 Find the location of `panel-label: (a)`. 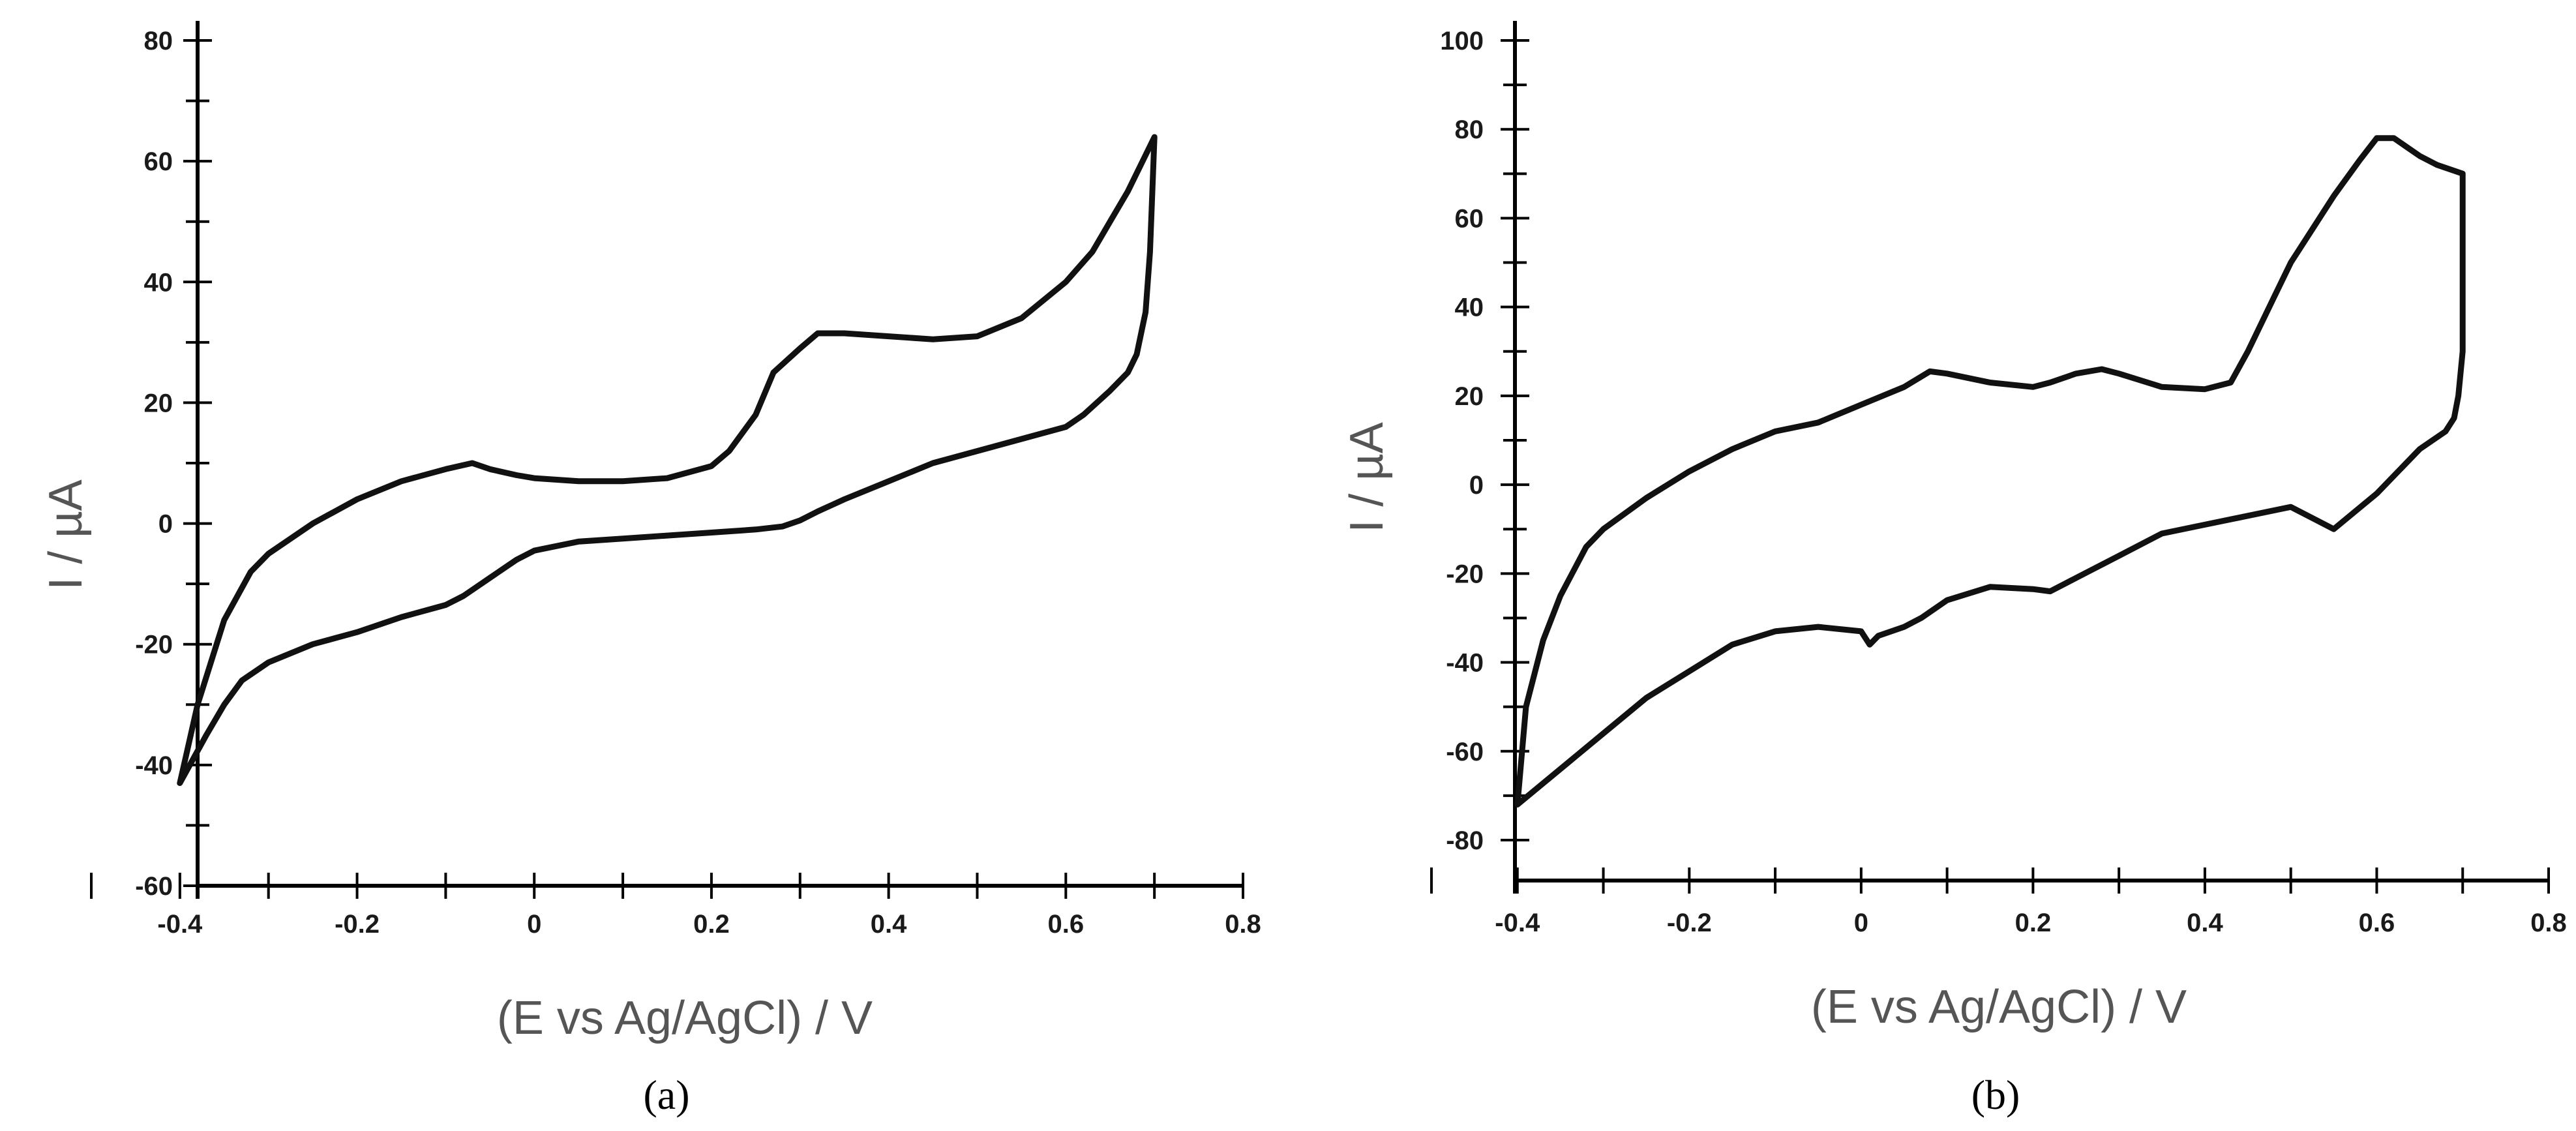

panel-label: (a) is located at coordinates (666, 1095).